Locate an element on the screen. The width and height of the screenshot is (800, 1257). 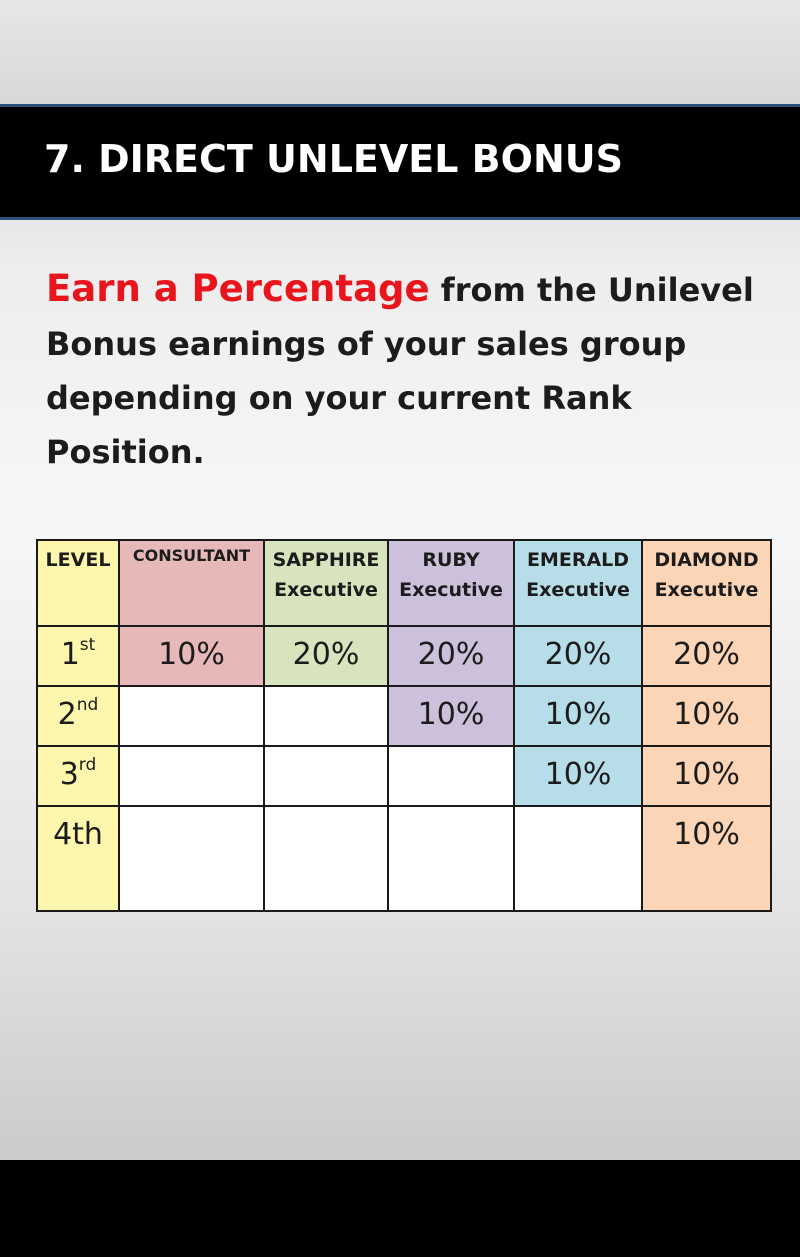
header-ruby: RUBY Executive is located at coordinates (451, 583).